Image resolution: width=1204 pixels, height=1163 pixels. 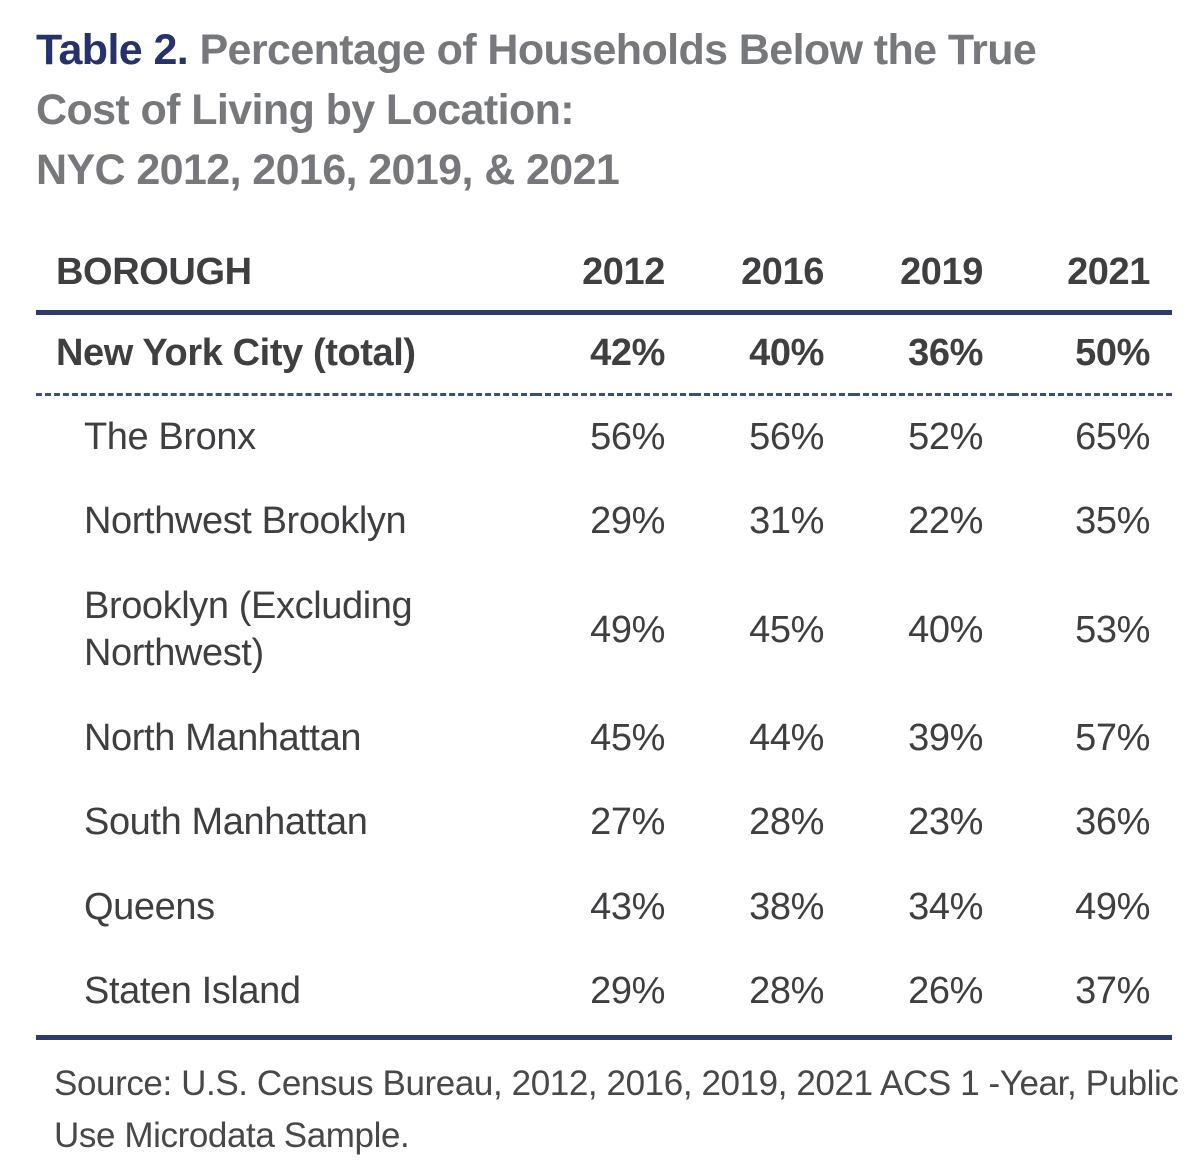 I want to click on source-note-line2: Use Microdata Sample., so click(x=232, y=1136).